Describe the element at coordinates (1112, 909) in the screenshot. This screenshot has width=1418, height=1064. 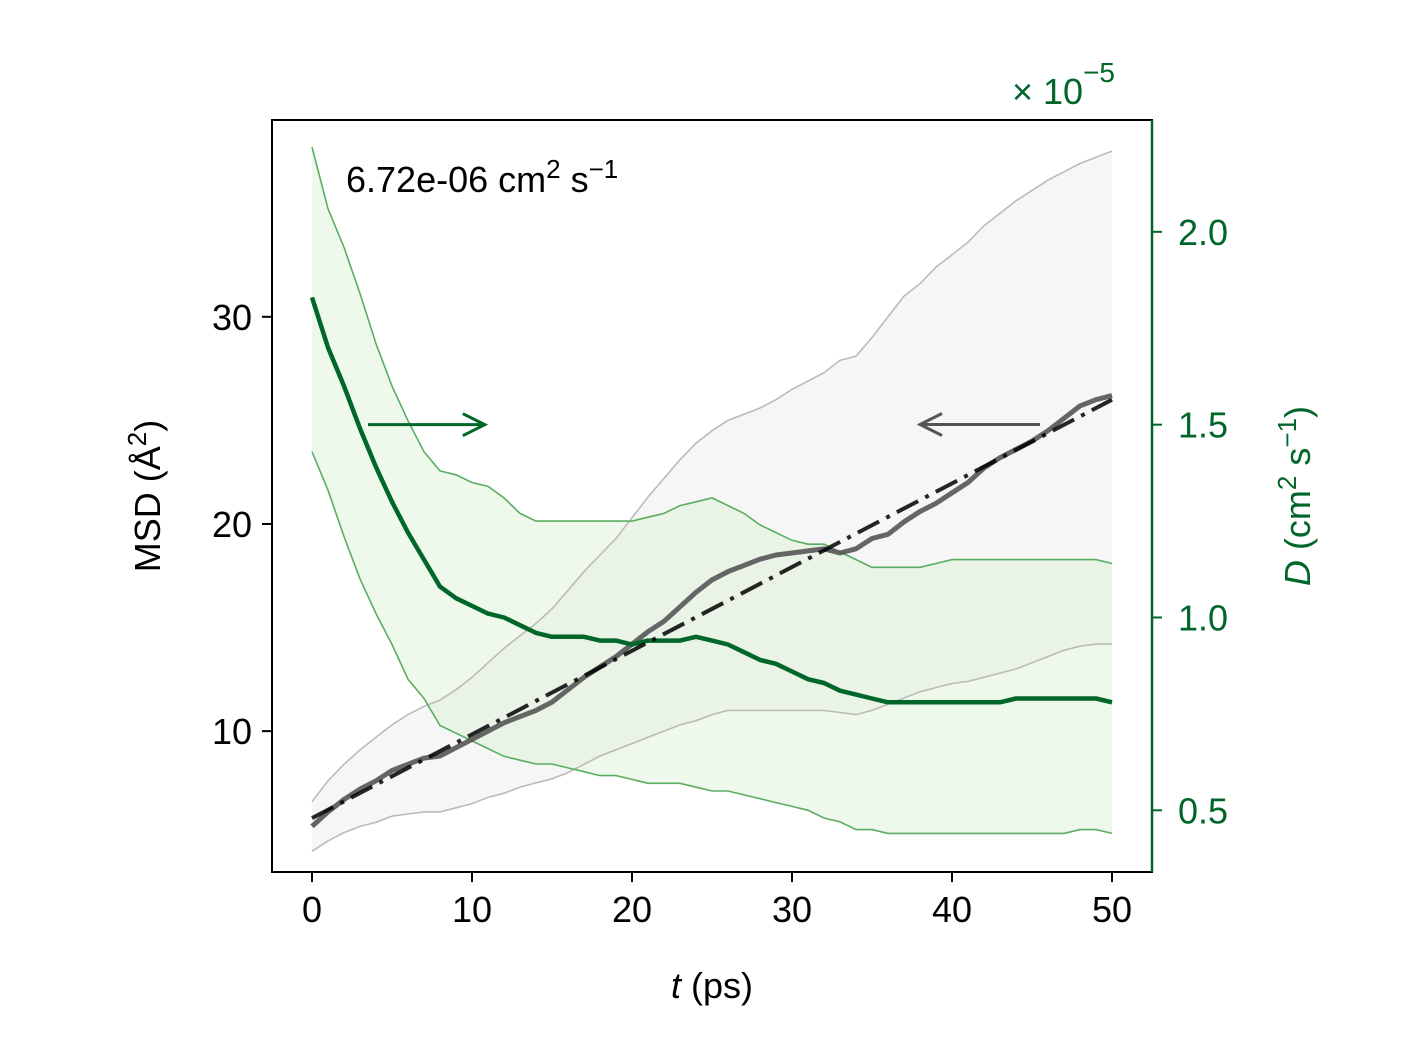
I see `x-tick-label: 50` at that location.